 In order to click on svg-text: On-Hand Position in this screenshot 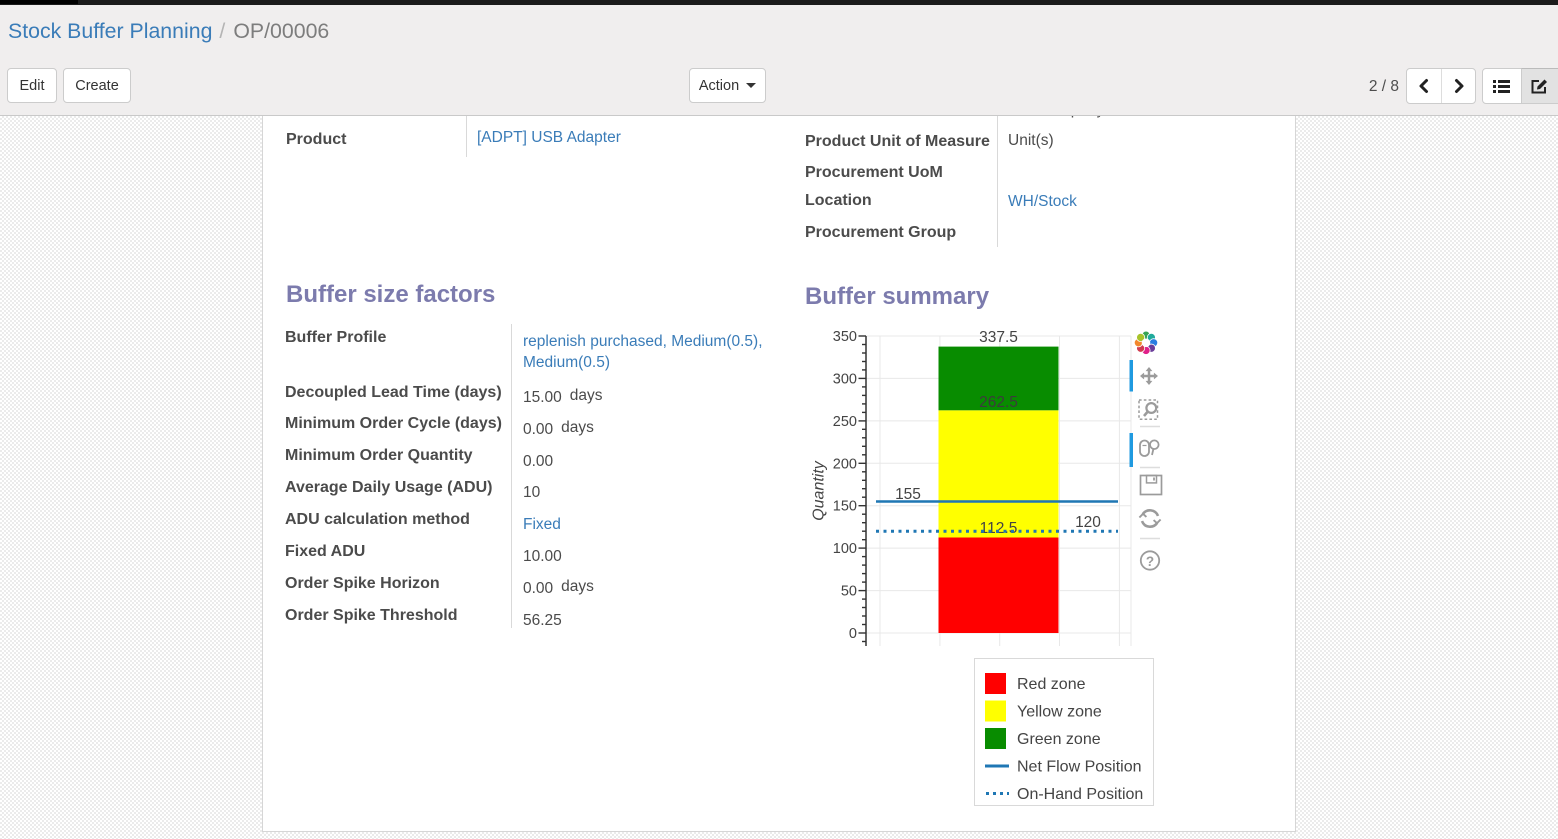, I will do `click(1080, 794)`.